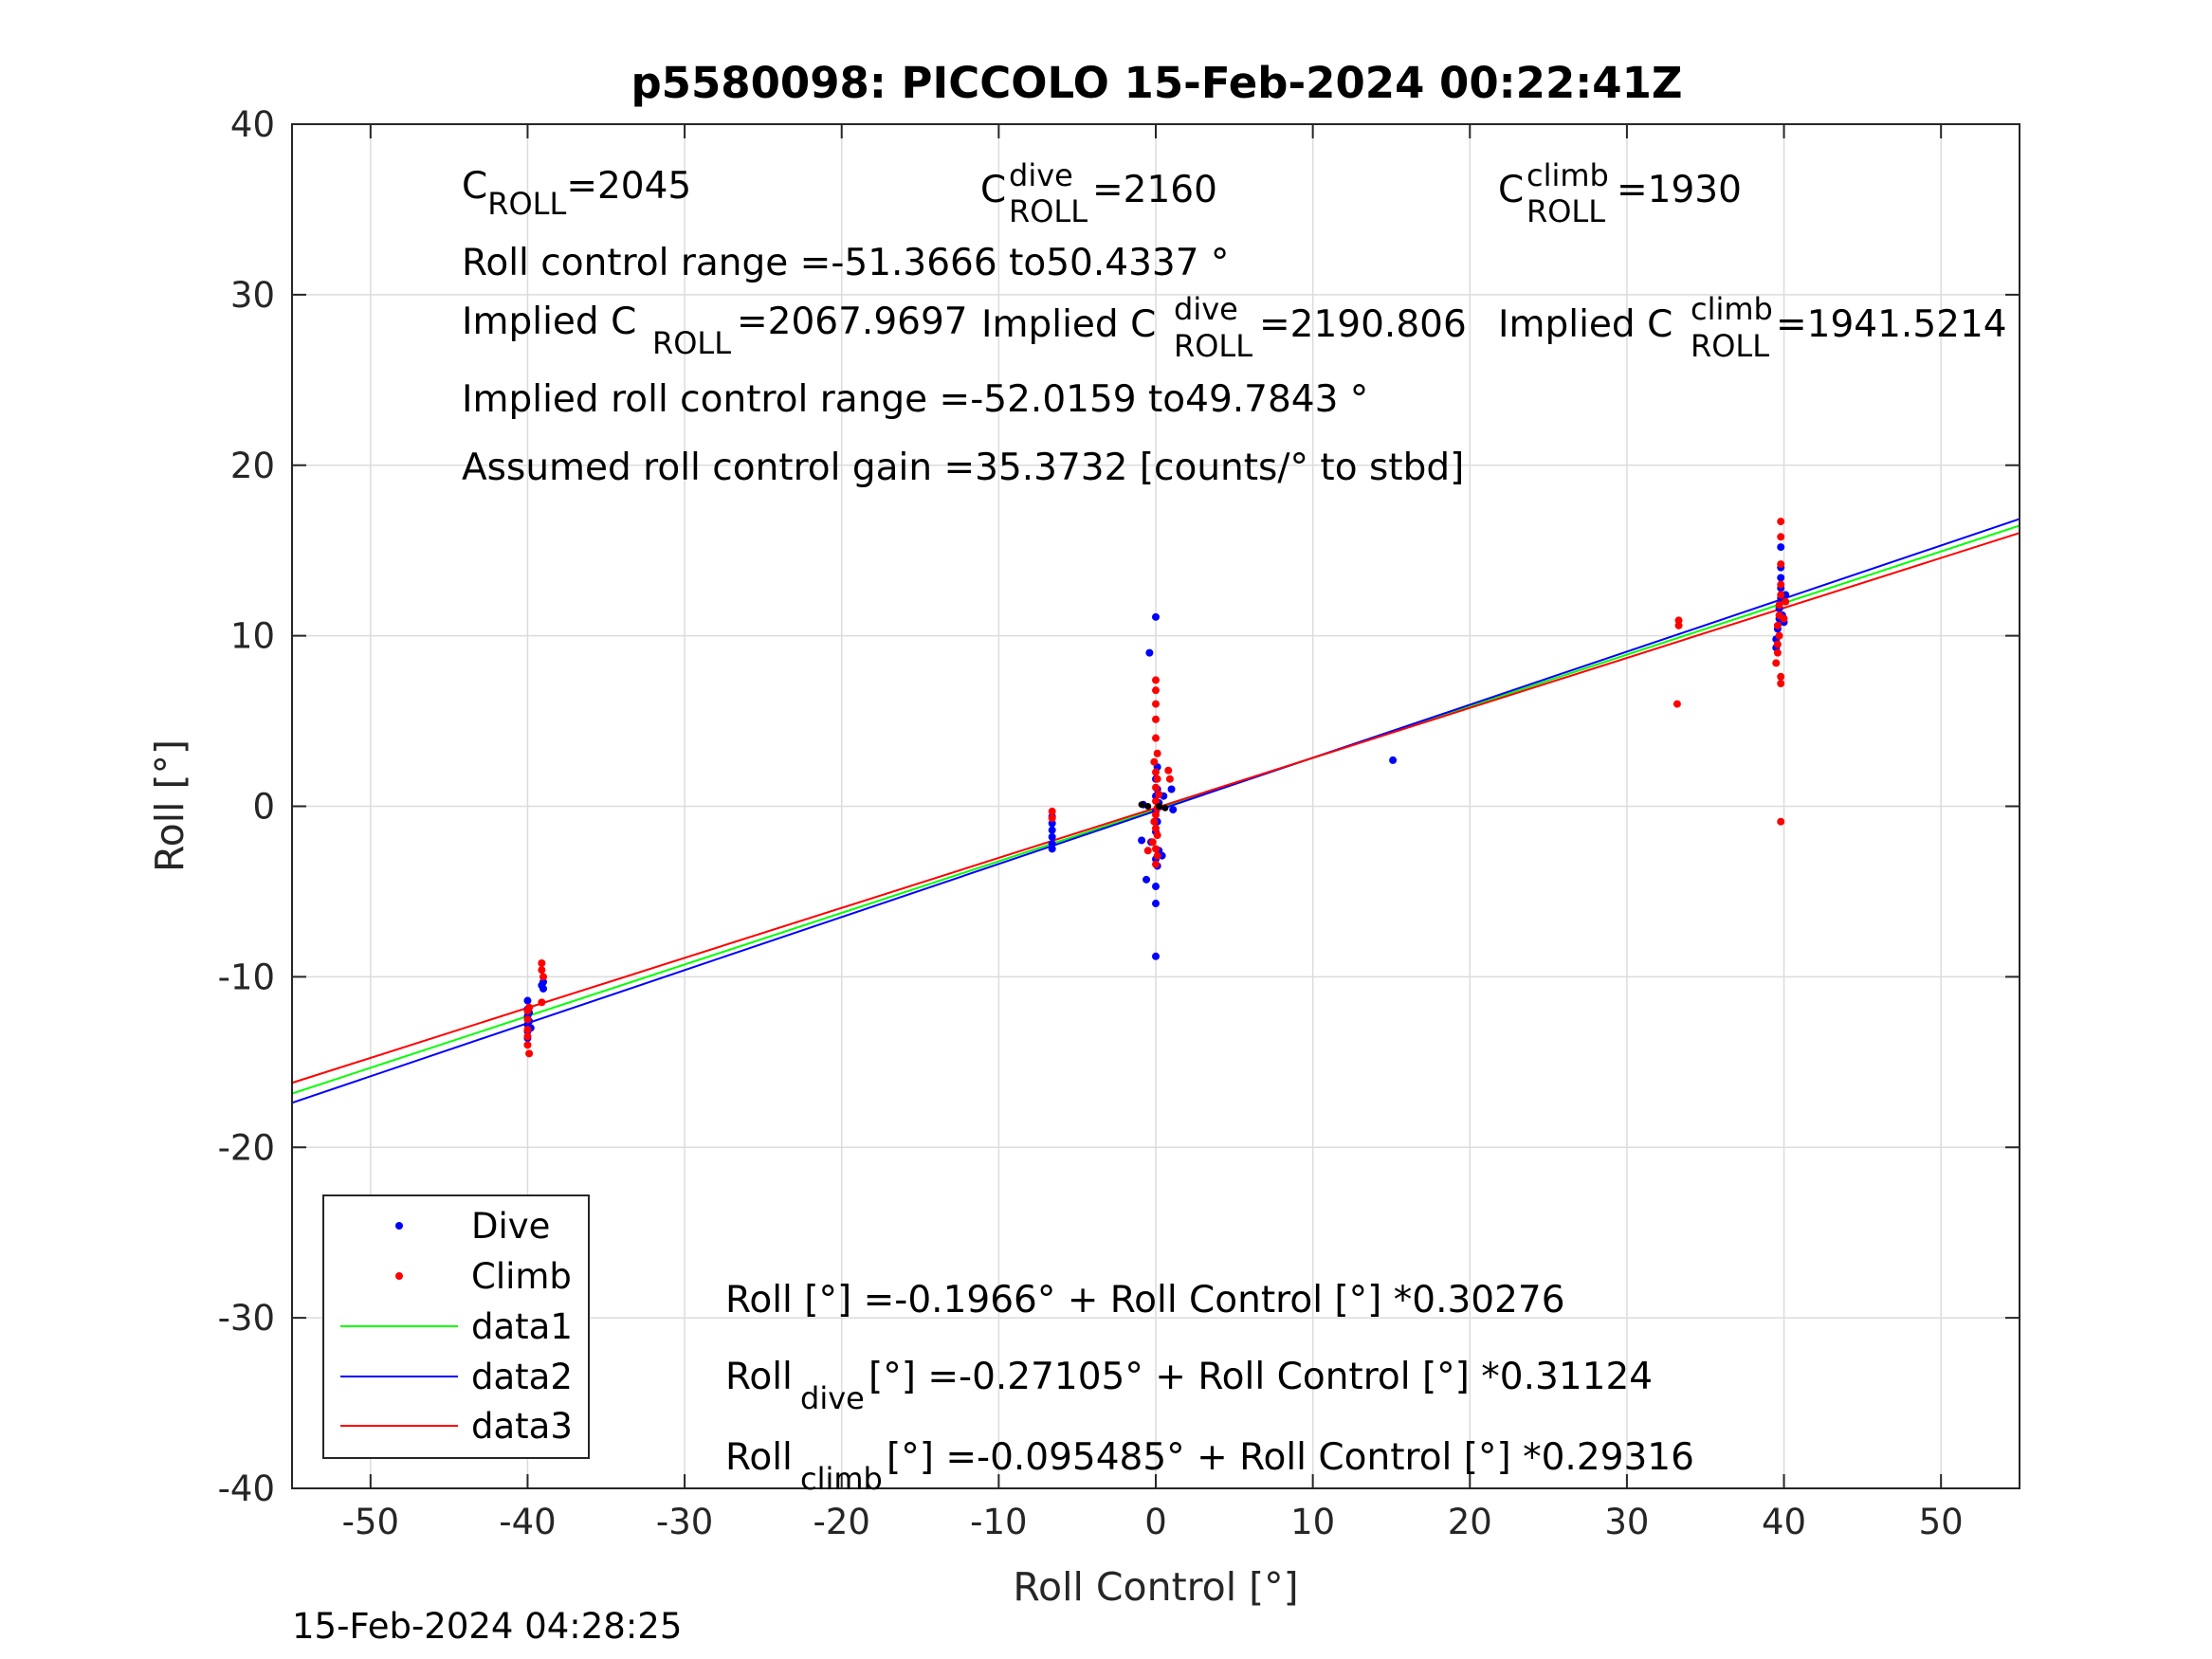  Describe the element at coordinates (263, 807) in the screenshot. I see `y-tick-label: 0` at that location.